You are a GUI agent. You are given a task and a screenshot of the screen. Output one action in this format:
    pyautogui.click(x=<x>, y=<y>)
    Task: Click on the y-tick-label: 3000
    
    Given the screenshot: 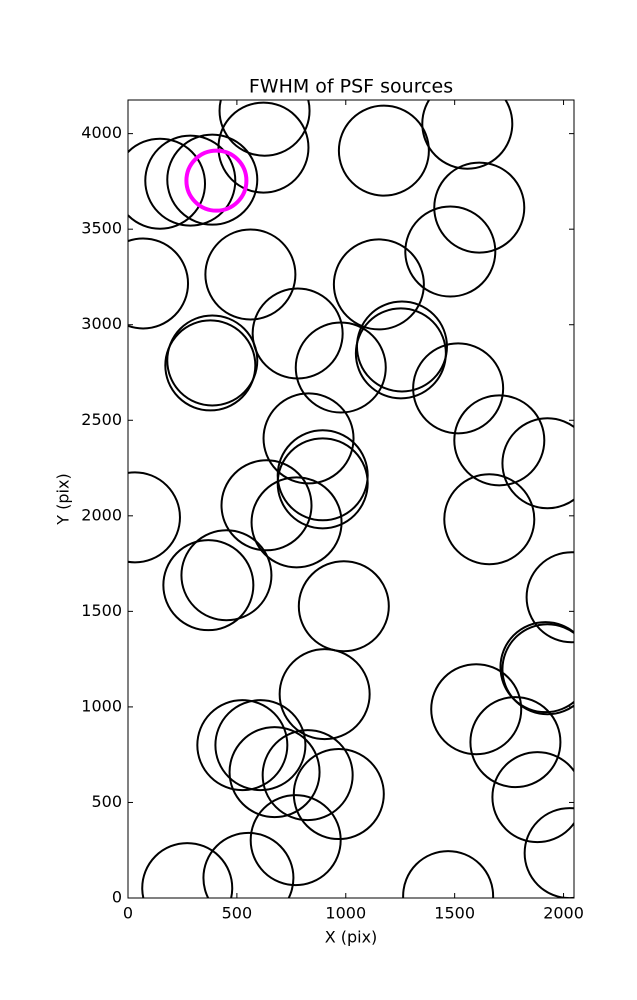 What is the action you would take?
    pyautogui.click(x=101, y=323)
    